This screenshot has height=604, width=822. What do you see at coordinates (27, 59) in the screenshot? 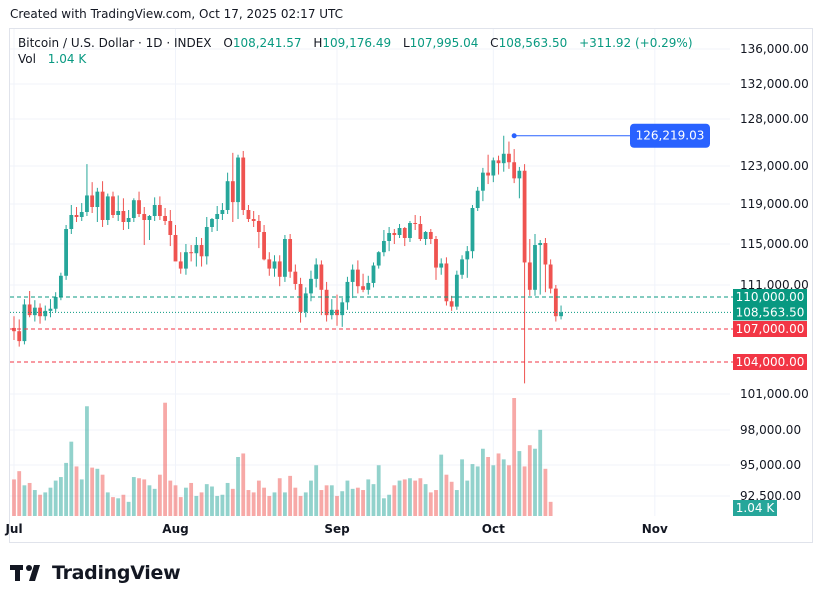
I see `volume-label: Vol` at bounding box center [27, 59].